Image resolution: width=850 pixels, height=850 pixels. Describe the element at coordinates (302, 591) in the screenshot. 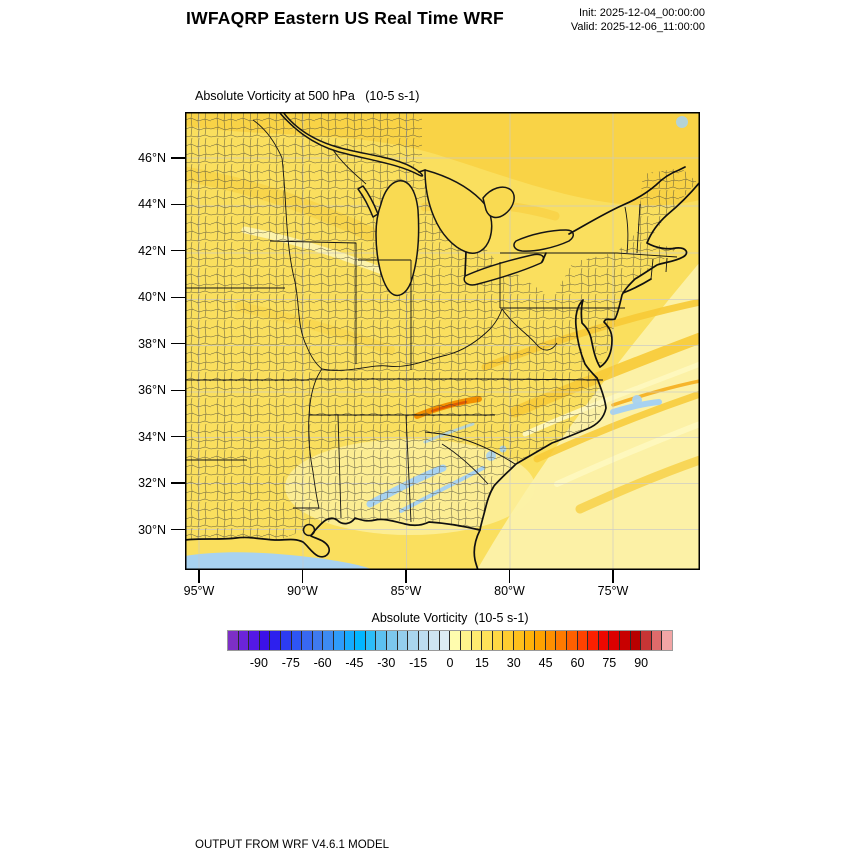

I see `lon-tick-label: 90°W` at that location.